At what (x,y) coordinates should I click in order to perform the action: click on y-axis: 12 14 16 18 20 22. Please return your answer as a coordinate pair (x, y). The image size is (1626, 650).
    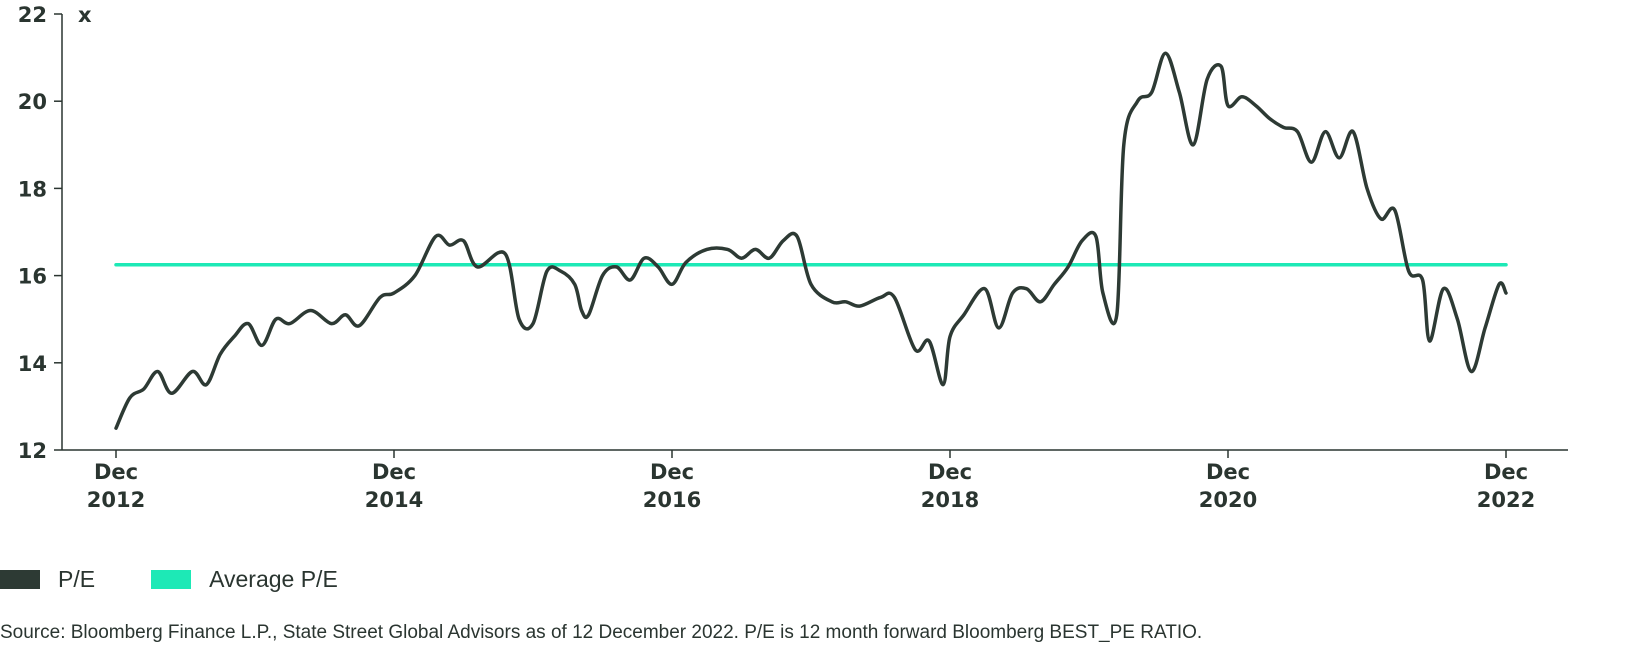
    Looking at the image, I should click on (40, 233).